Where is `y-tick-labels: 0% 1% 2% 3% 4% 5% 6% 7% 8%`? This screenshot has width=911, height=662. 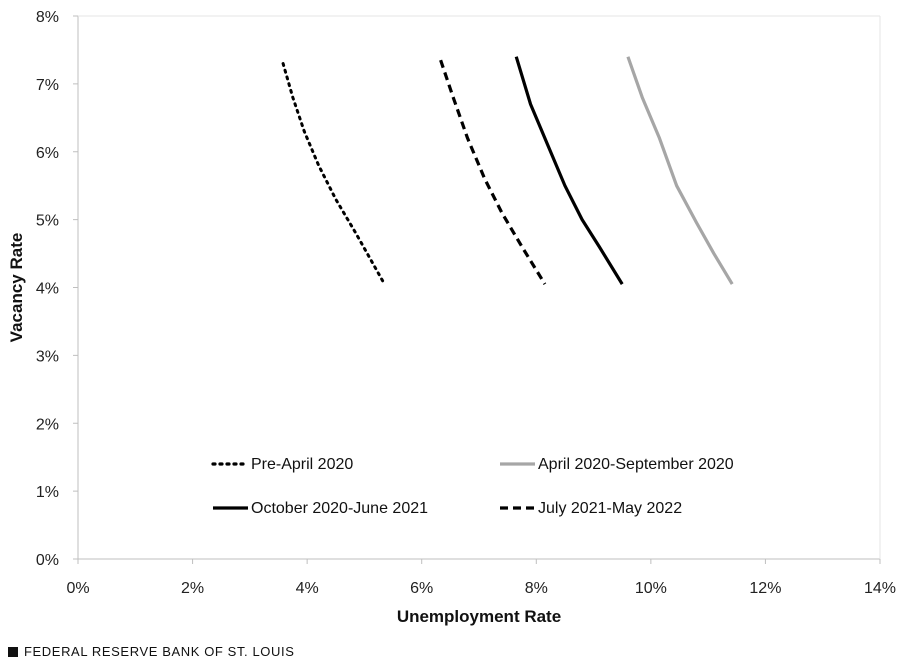 y-tick-labels: 0% 1% 2% 3% 4% 5% 6% 7% 8% is located at coordinates (57, 289).